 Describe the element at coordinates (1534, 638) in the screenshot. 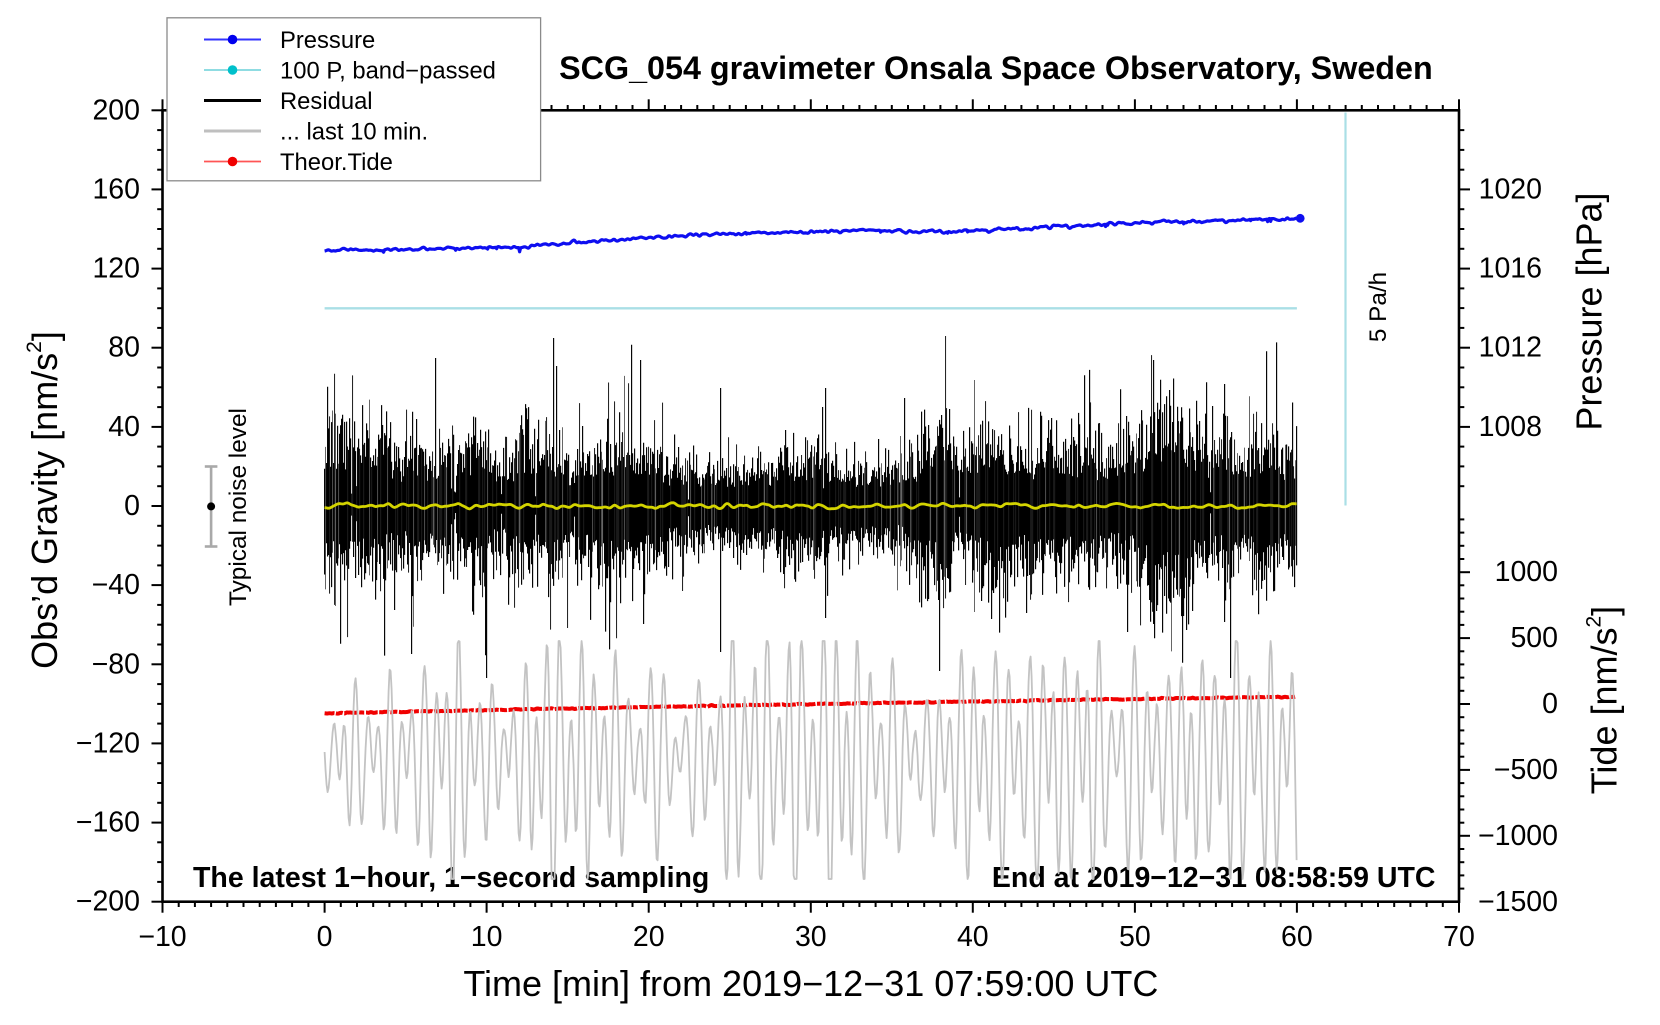

I see `svg-text: 500` at that location.